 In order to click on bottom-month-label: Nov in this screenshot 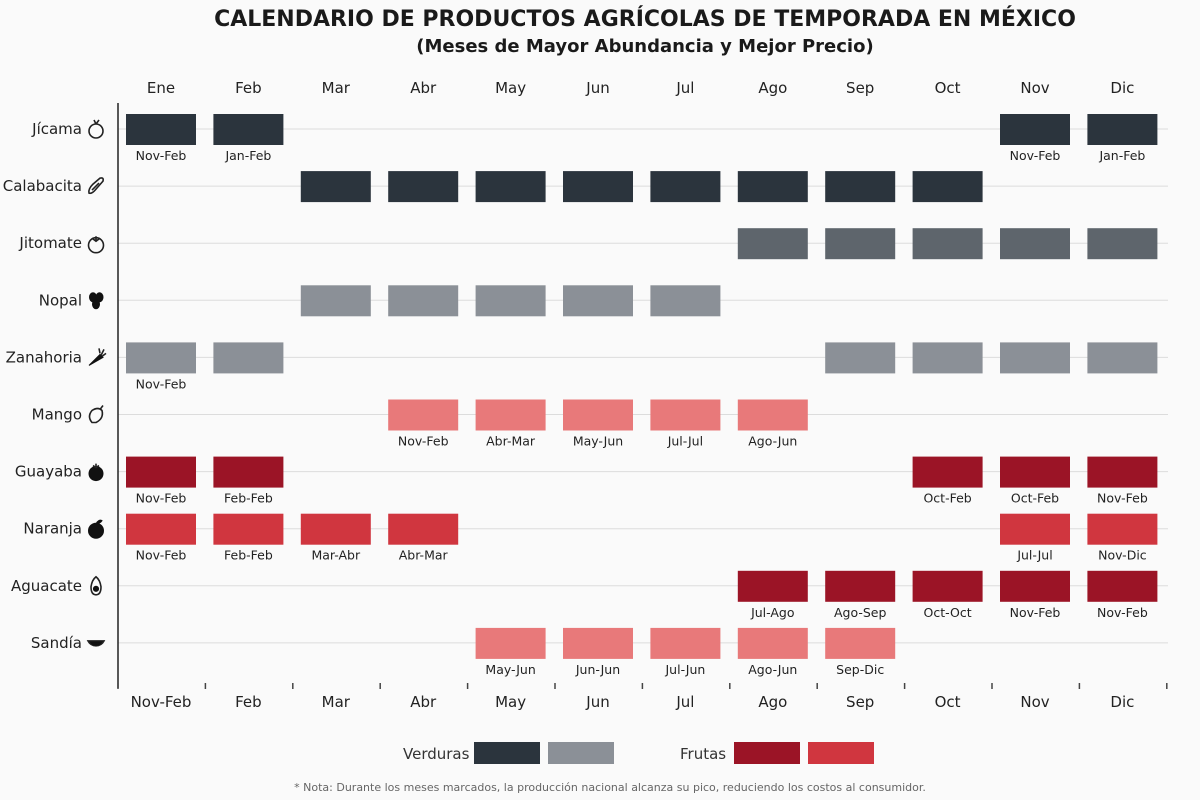, I will do `click(1034, 702)`.